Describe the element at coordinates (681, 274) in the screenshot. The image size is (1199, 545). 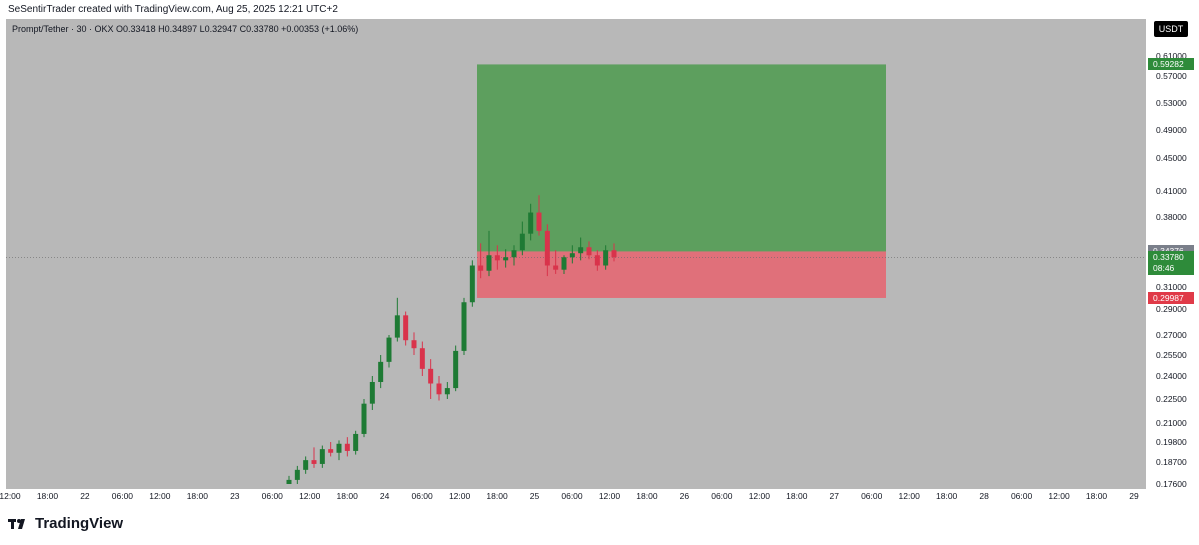
I see `loss-zone` at that location.